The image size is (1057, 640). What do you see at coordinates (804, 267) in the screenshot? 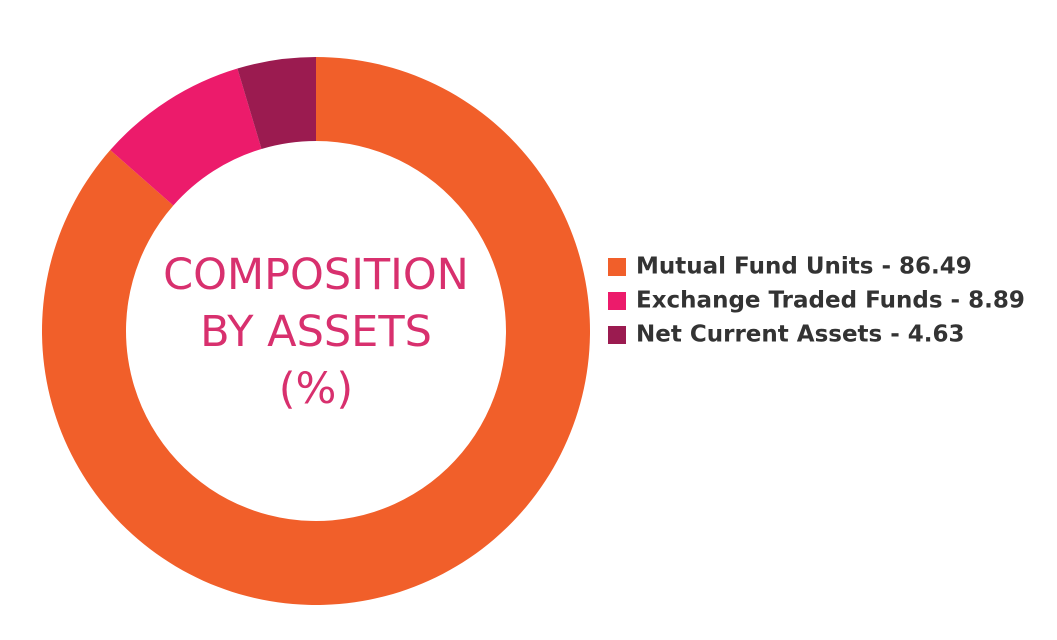
I see `legend-label: Mutual Fund Units - 86.49` at bounding box center [804, 267].